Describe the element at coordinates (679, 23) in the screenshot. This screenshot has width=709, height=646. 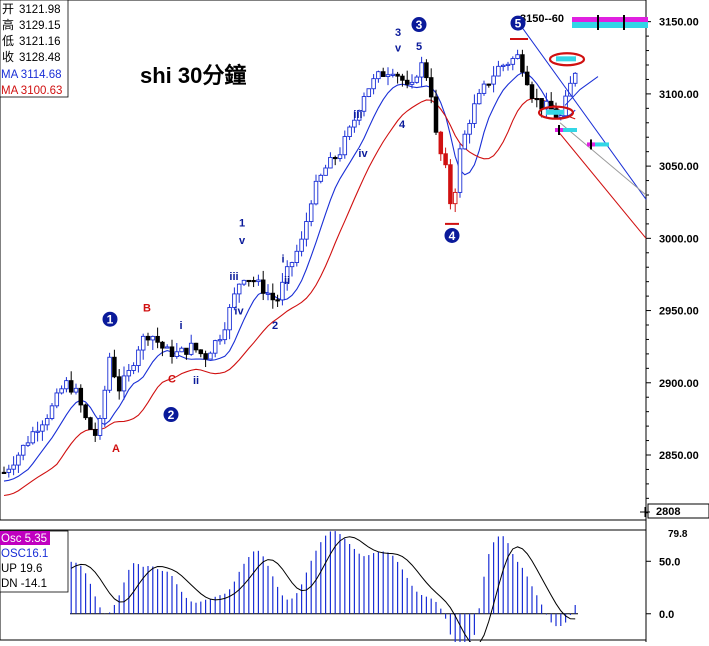
I see `price-tick-label: 3150.00` at that location.